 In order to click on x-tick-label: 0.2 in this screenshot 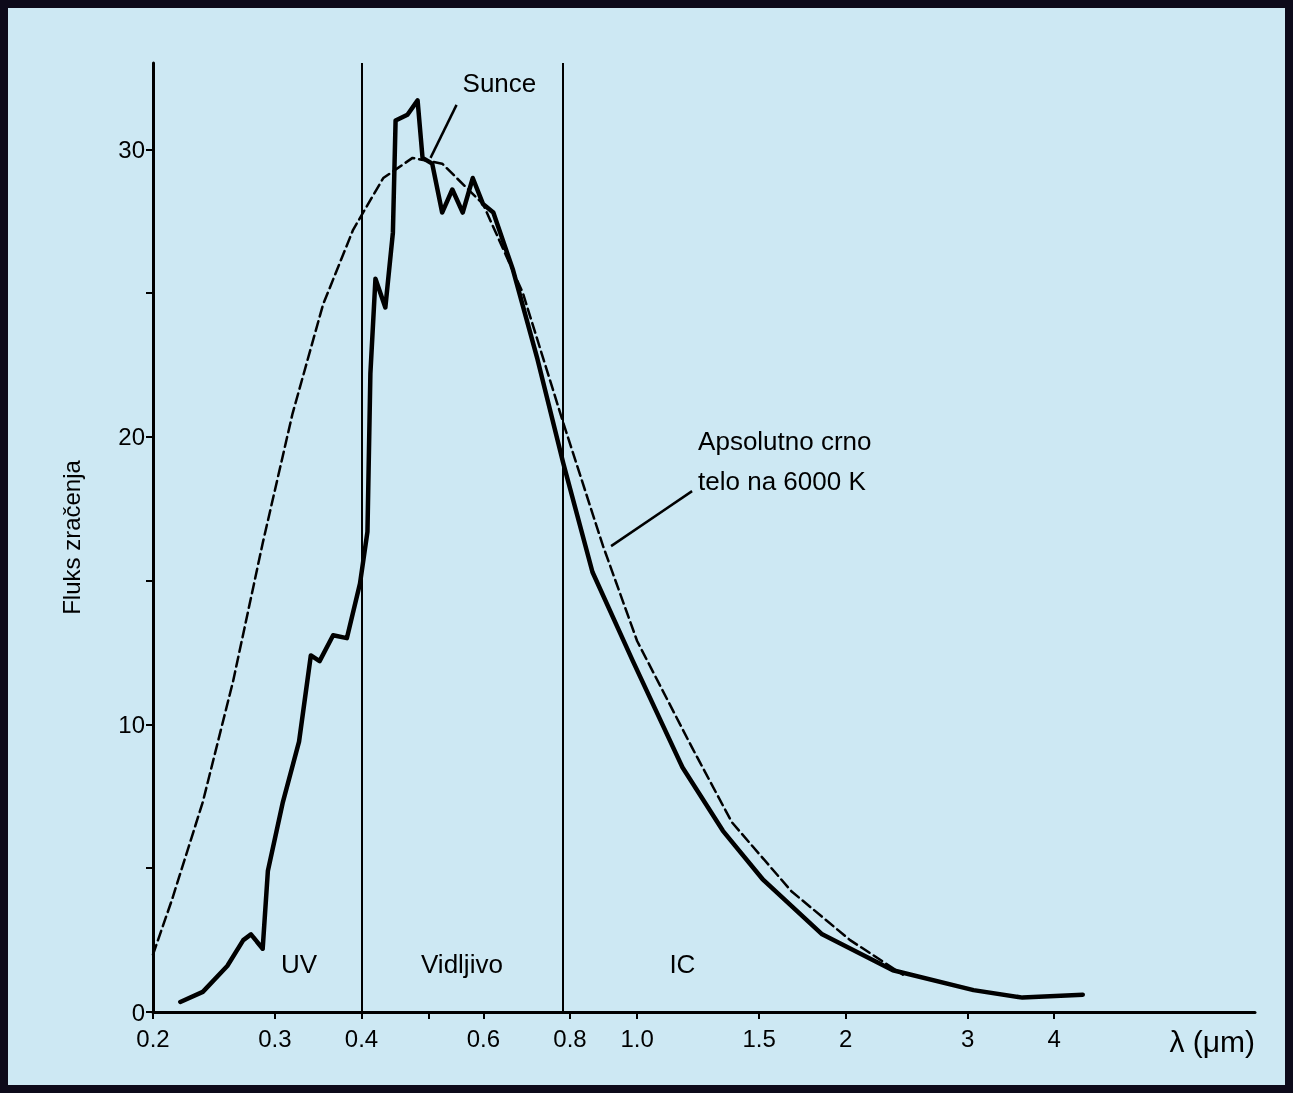, I will do `click(153, 1038)`.